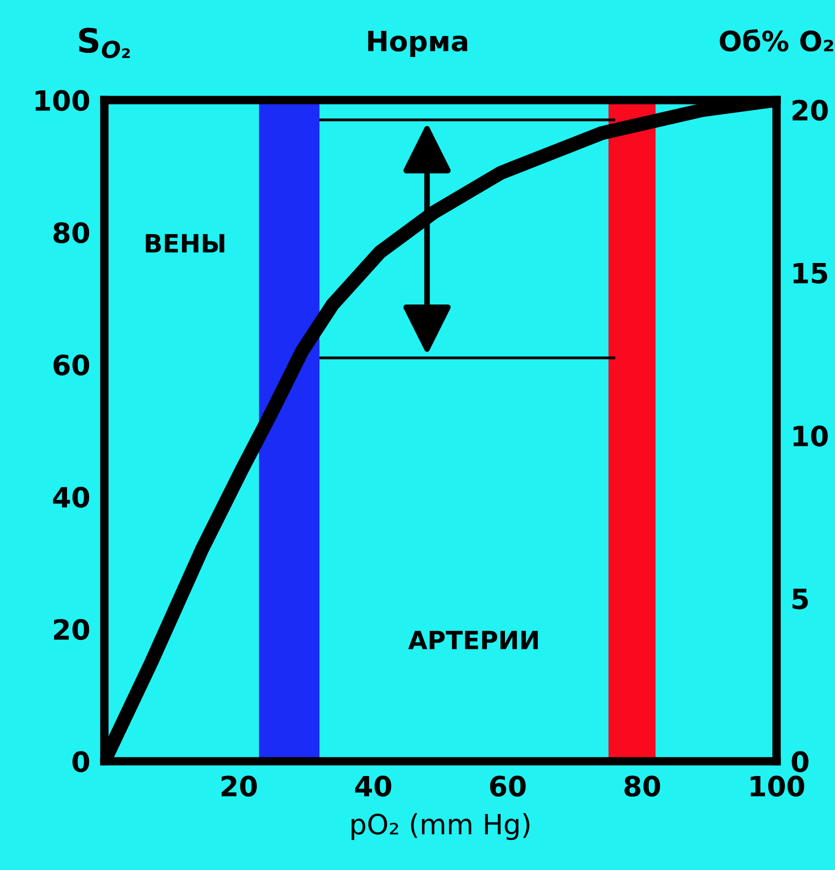 Image resolution: width=835 pixels, height=870 pixels. What do you see at coordinates (81, 761) in the screenshot?
I see `y-tick-label: 0` at bounding box center [81, 761].